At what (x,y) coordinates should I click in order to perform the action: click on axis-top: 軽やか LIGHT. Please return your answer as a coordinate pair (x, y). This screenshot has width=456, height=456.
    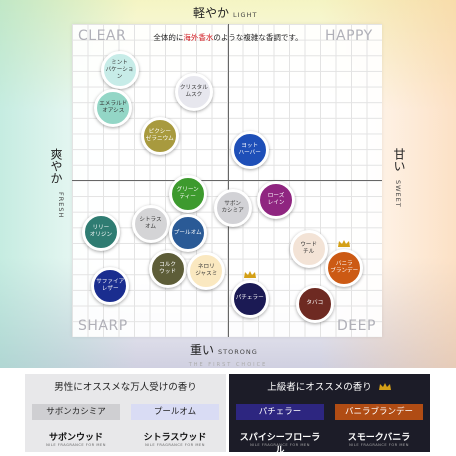
    Looking at the image, I should click on (225, 12).